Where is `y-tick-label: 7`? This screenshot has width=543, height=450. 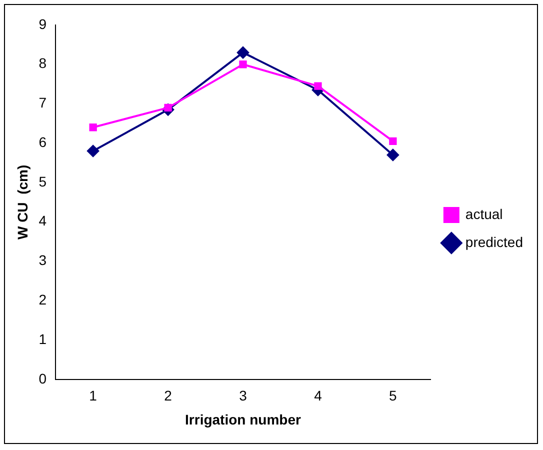 y-tick-label: 7 is located at coordinates (42, 102).